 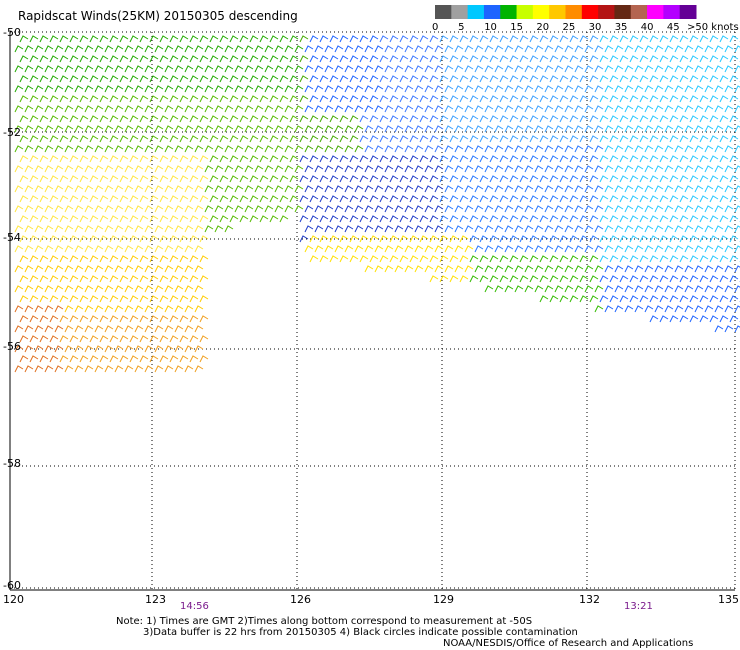 What do you see at coordinates (585, 19) in the screenshot?
I see `wind-speed-colorbar: 0 5 10 15 20 25 30 35 40 45 >50 knots` at bounding box center [585, 19].